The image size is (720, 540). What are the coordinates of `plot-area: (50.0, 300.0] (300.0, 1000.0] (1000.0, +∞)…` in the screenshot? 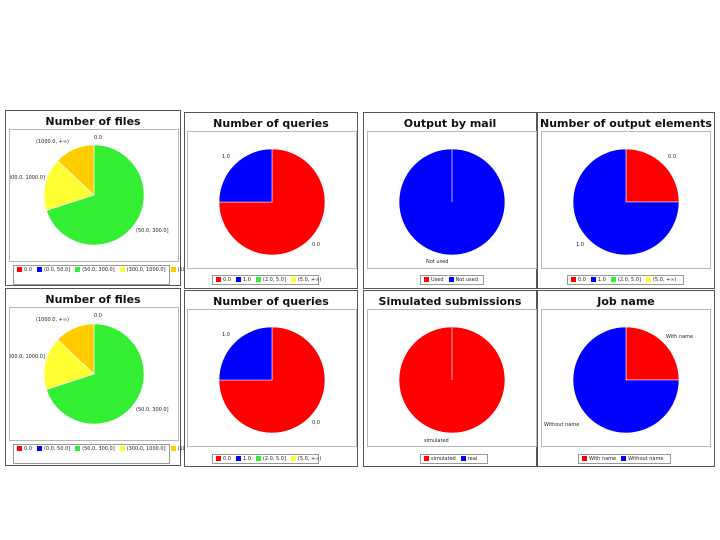 It's located at (94, 374).